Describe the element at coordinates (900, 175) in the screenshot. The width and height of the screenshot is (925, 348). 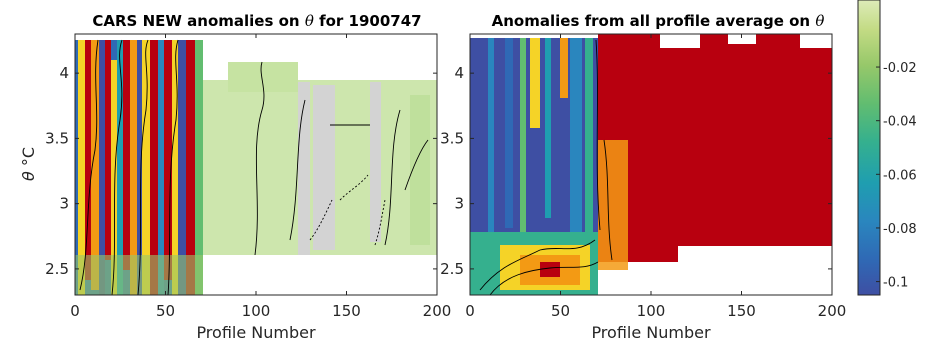
I see `colorbar-tick-label: -0.06` at that location.